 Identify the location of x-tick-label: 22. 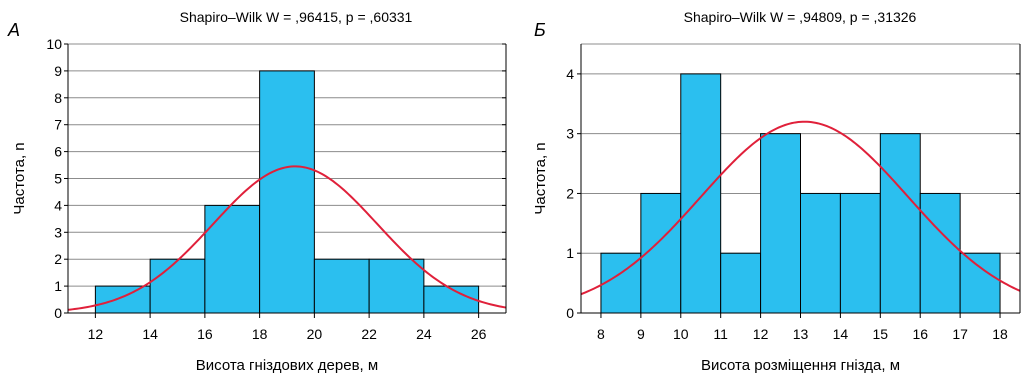
(369, 334).